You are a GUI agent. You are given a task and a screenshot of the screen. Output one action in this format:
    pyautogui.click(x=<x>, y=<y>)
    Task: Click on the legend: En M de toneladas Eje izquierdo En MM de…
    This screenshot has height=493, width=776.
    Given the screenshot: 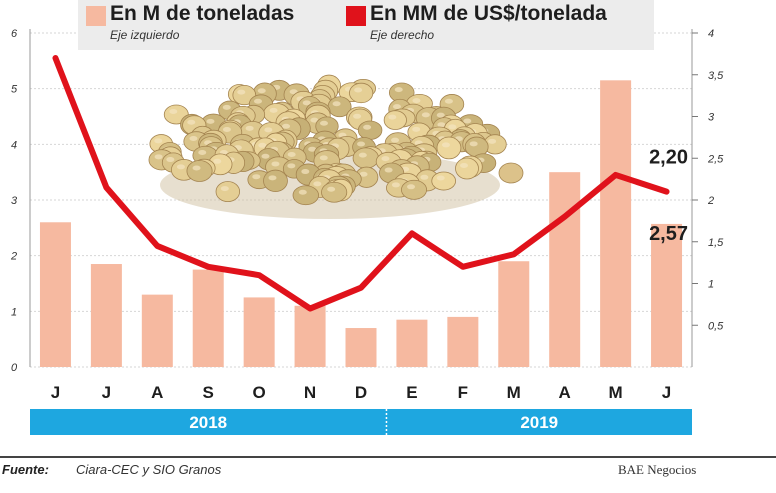 What is the action you would take?
    pyautogui.click(x=366, y=25)
    